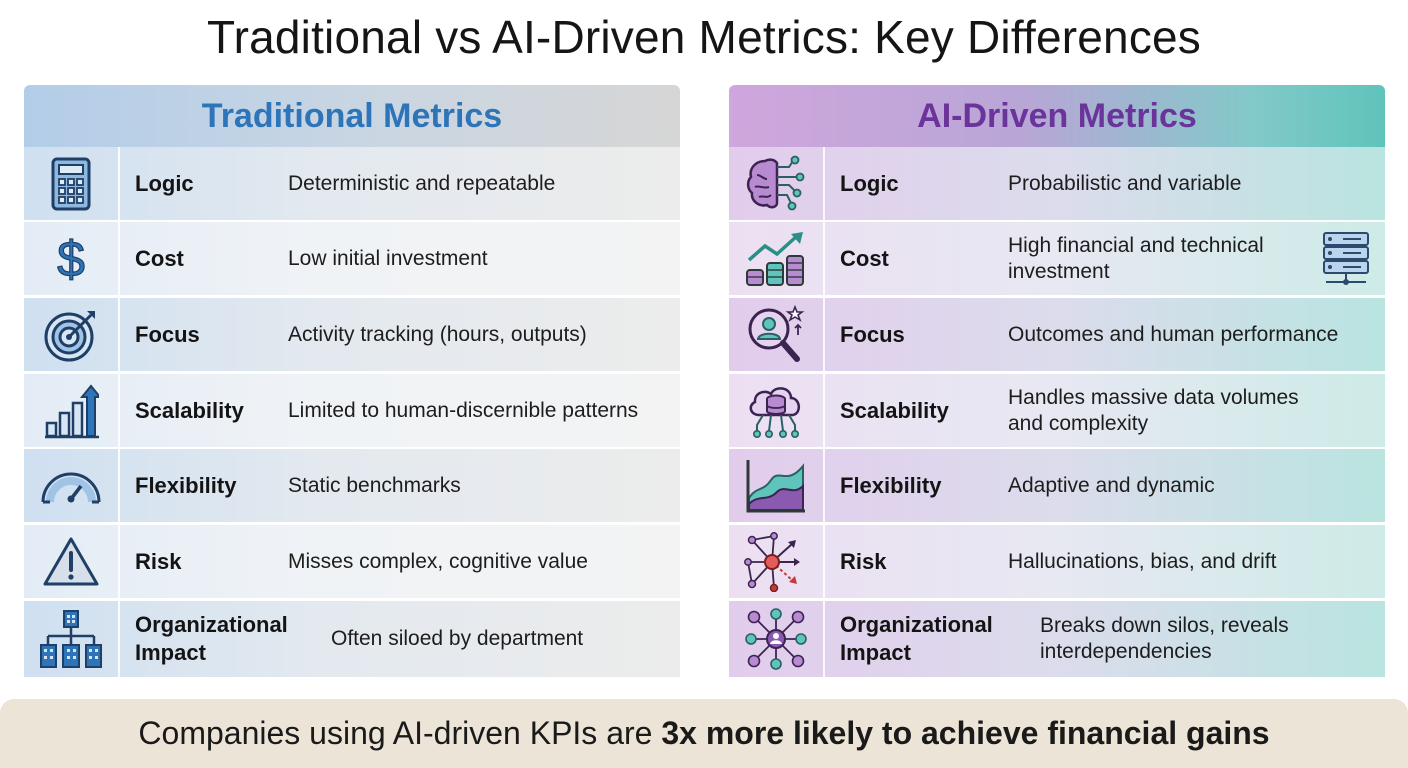  I want to click on warning-icon, so click(71, 561).